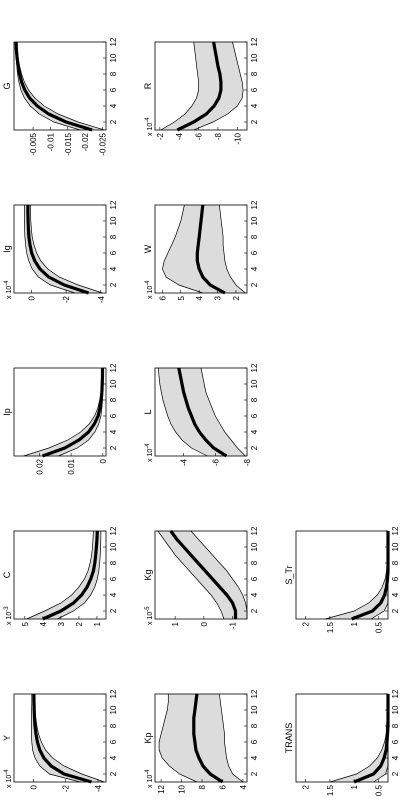 This screenshot has width=401, height=810. I want to click on panel-0: 2 4 6 8 10 12 -4 -2 0 x 10-4 Y, so click(60, 740).